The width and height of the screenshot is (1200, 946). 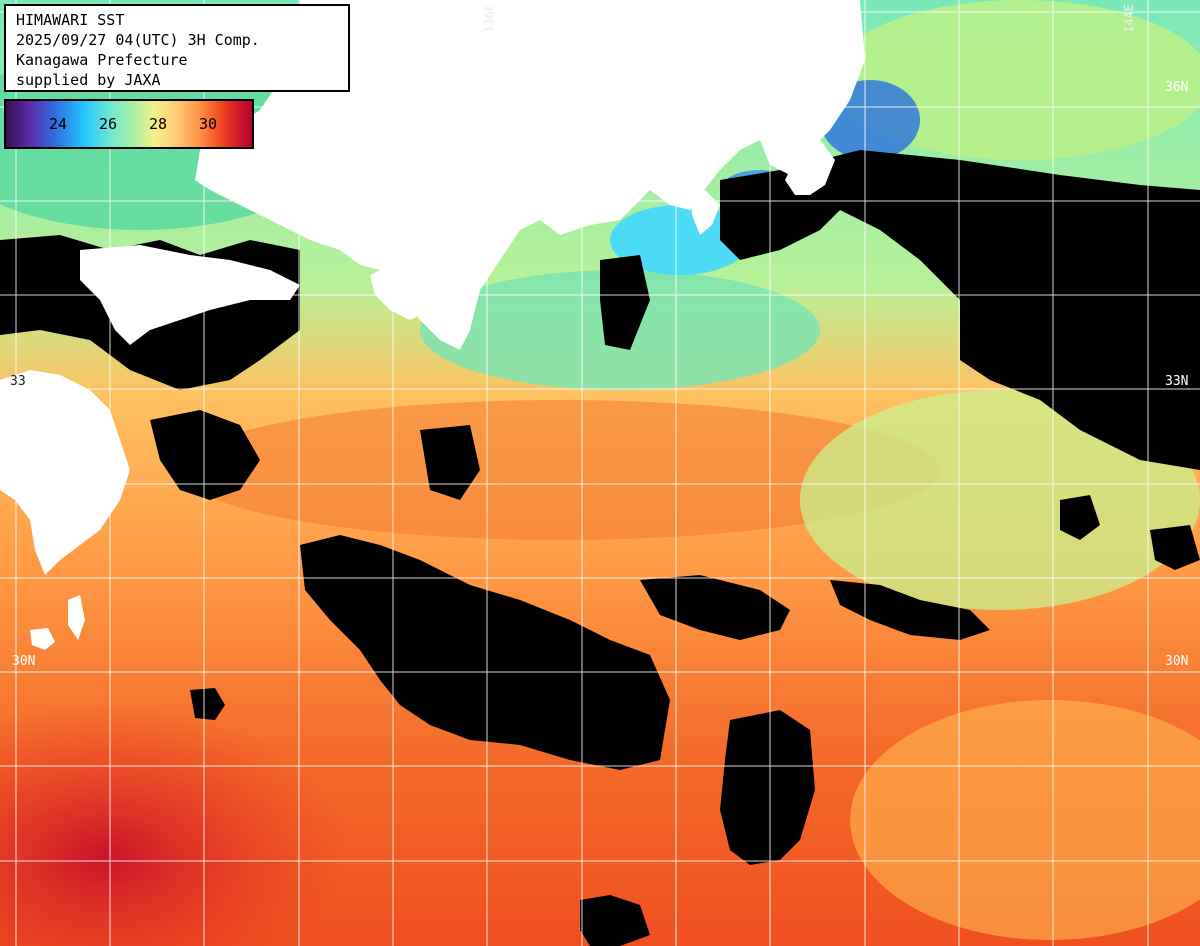 What do you see at coordinates (1000, 500) in the screenshot?
I see `sea-cool-east` at bounding box center [1000, 500].